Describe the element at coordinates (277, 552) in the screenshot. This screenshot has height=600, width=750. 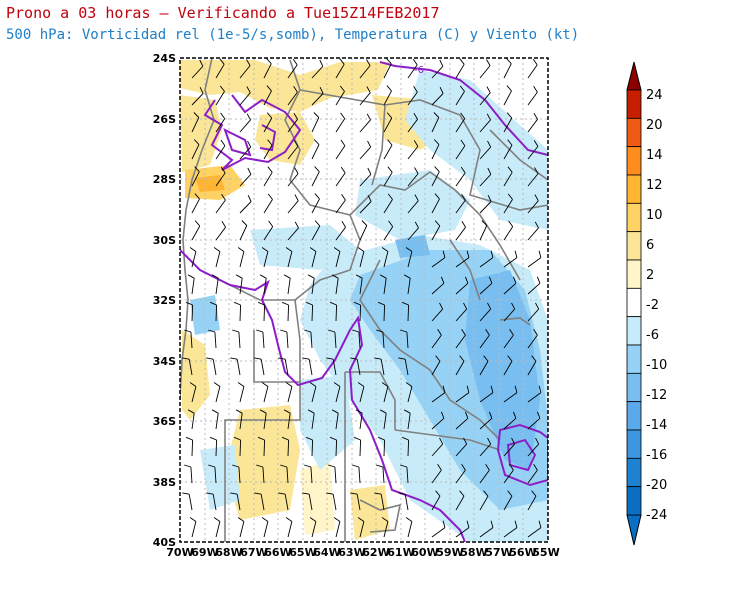
I see `lon-tick-label: 66W` at that location.